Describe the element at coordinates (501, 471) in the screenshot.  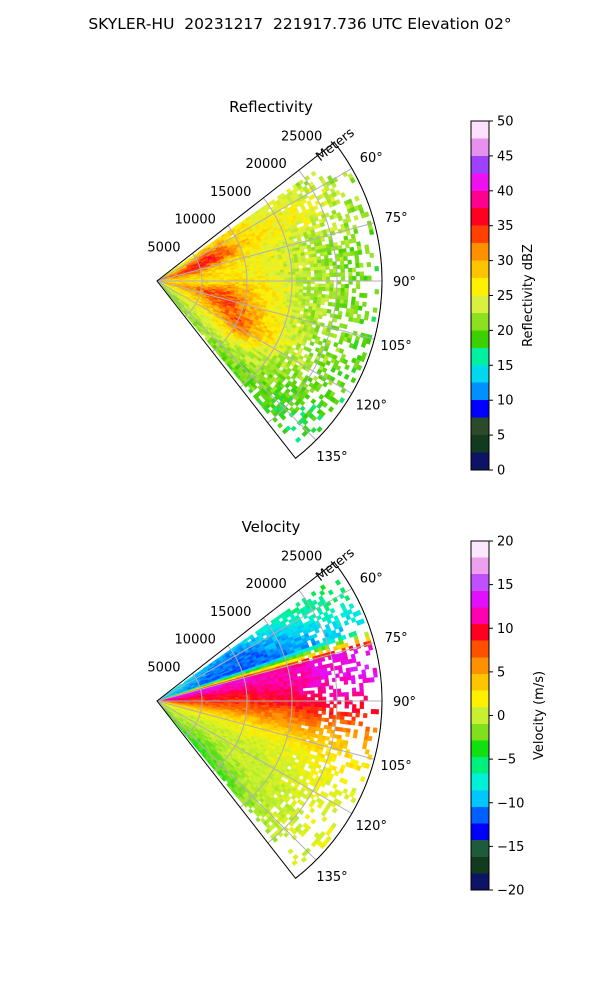
I see `colorbar-tick-label: 0` at that location.